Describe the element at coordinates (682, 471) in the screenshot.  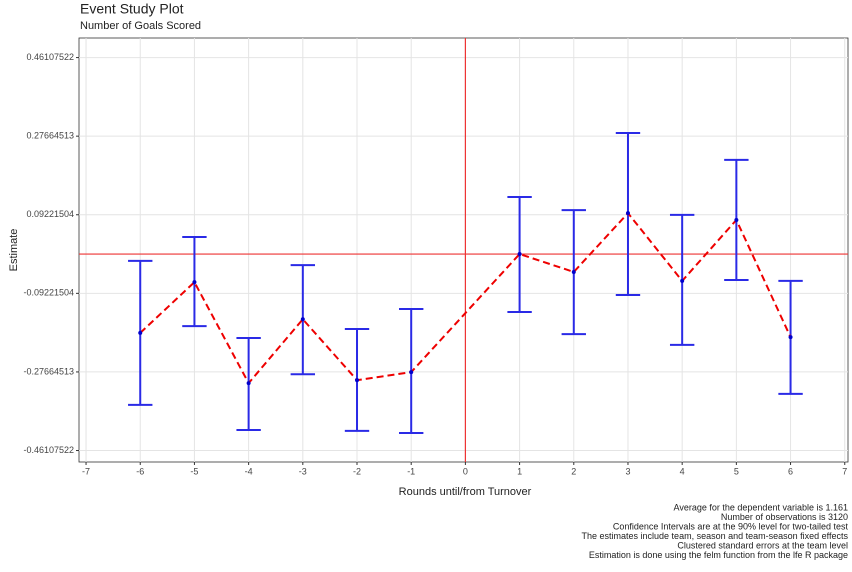
I see `x-tick-label: 4` at that location.